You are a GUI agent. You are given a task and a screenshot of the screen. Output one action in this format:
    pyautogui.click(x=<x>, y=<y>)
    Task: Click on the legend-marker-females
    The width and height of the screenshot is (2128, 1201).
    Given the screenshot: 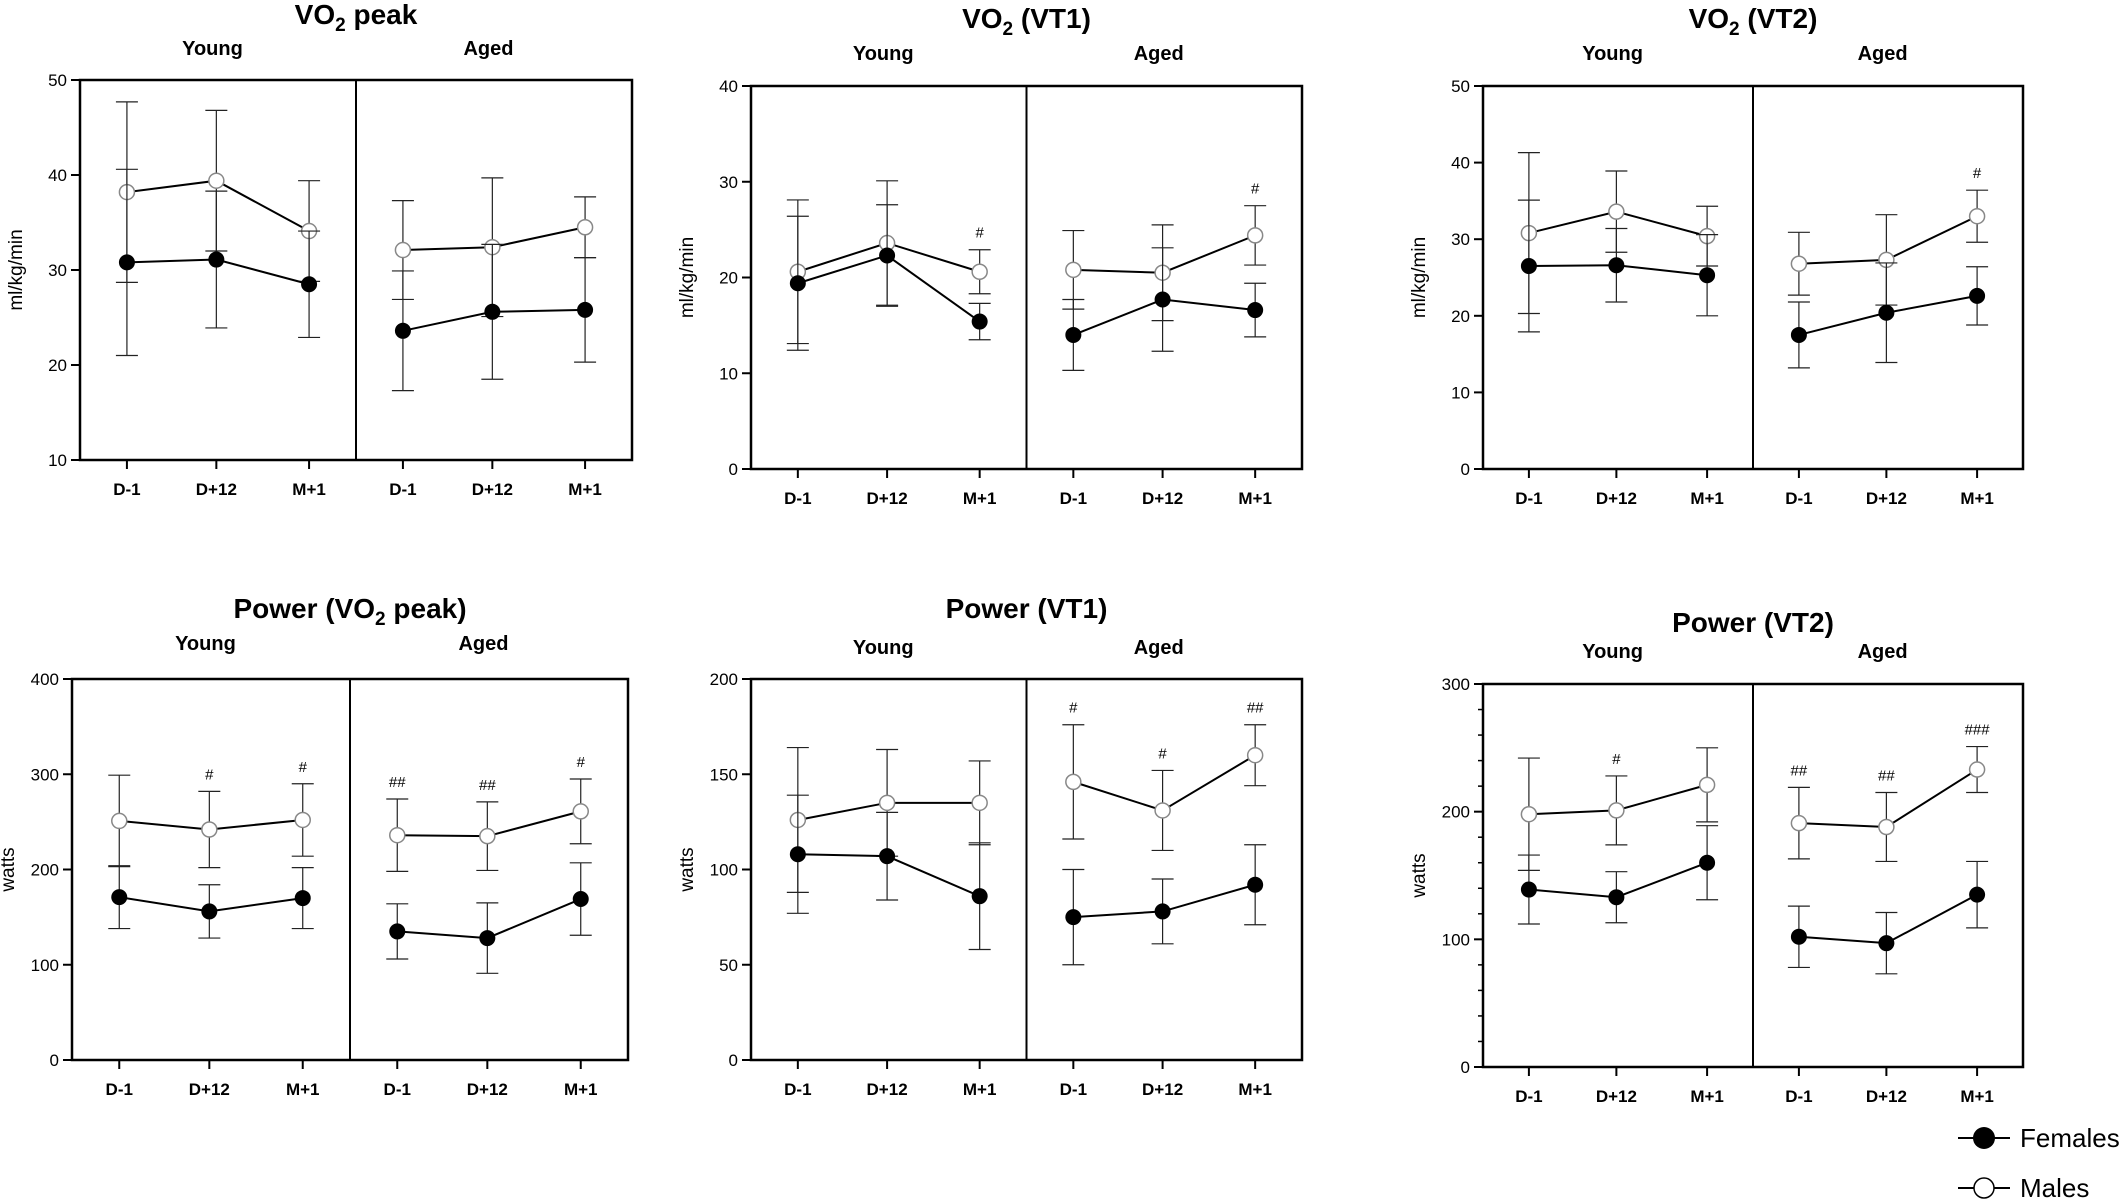 What is the action you would take?
    pyautogui.click(x=1984, y=1138)
    